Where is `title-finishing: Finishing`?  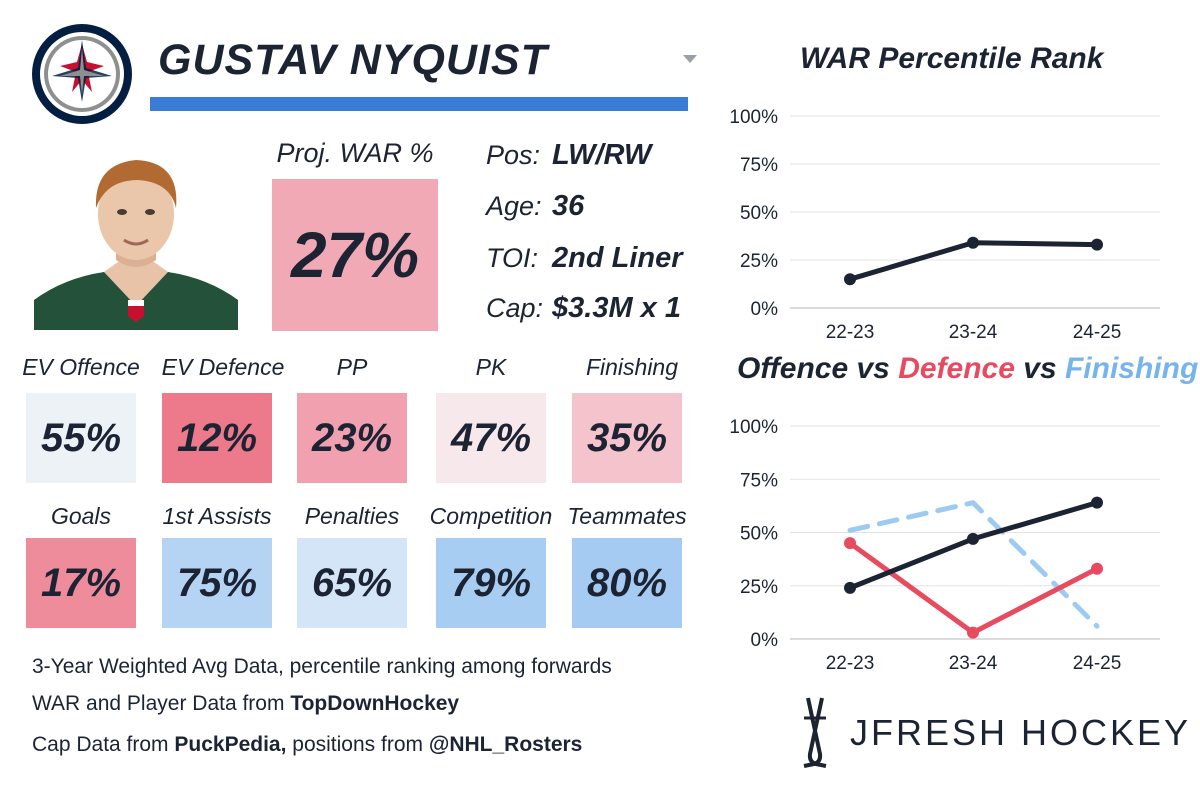
title-finishing: Finishing is located at coordinates (1131, 368).